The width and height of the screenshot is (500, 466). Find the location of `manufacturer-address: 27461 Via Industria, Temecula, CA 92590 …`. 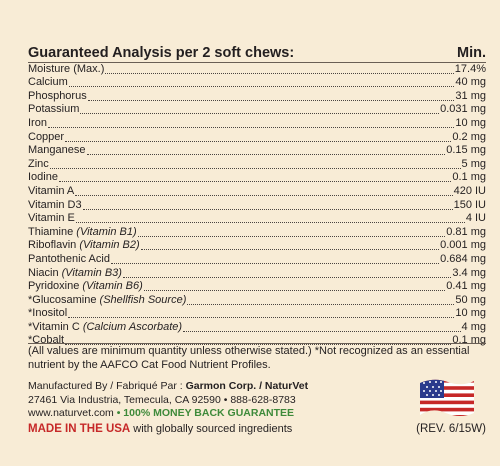

manufacturer-address: 27461 Via Industria, Temecula, CA 92590 … is located at coordinates (162, 399).